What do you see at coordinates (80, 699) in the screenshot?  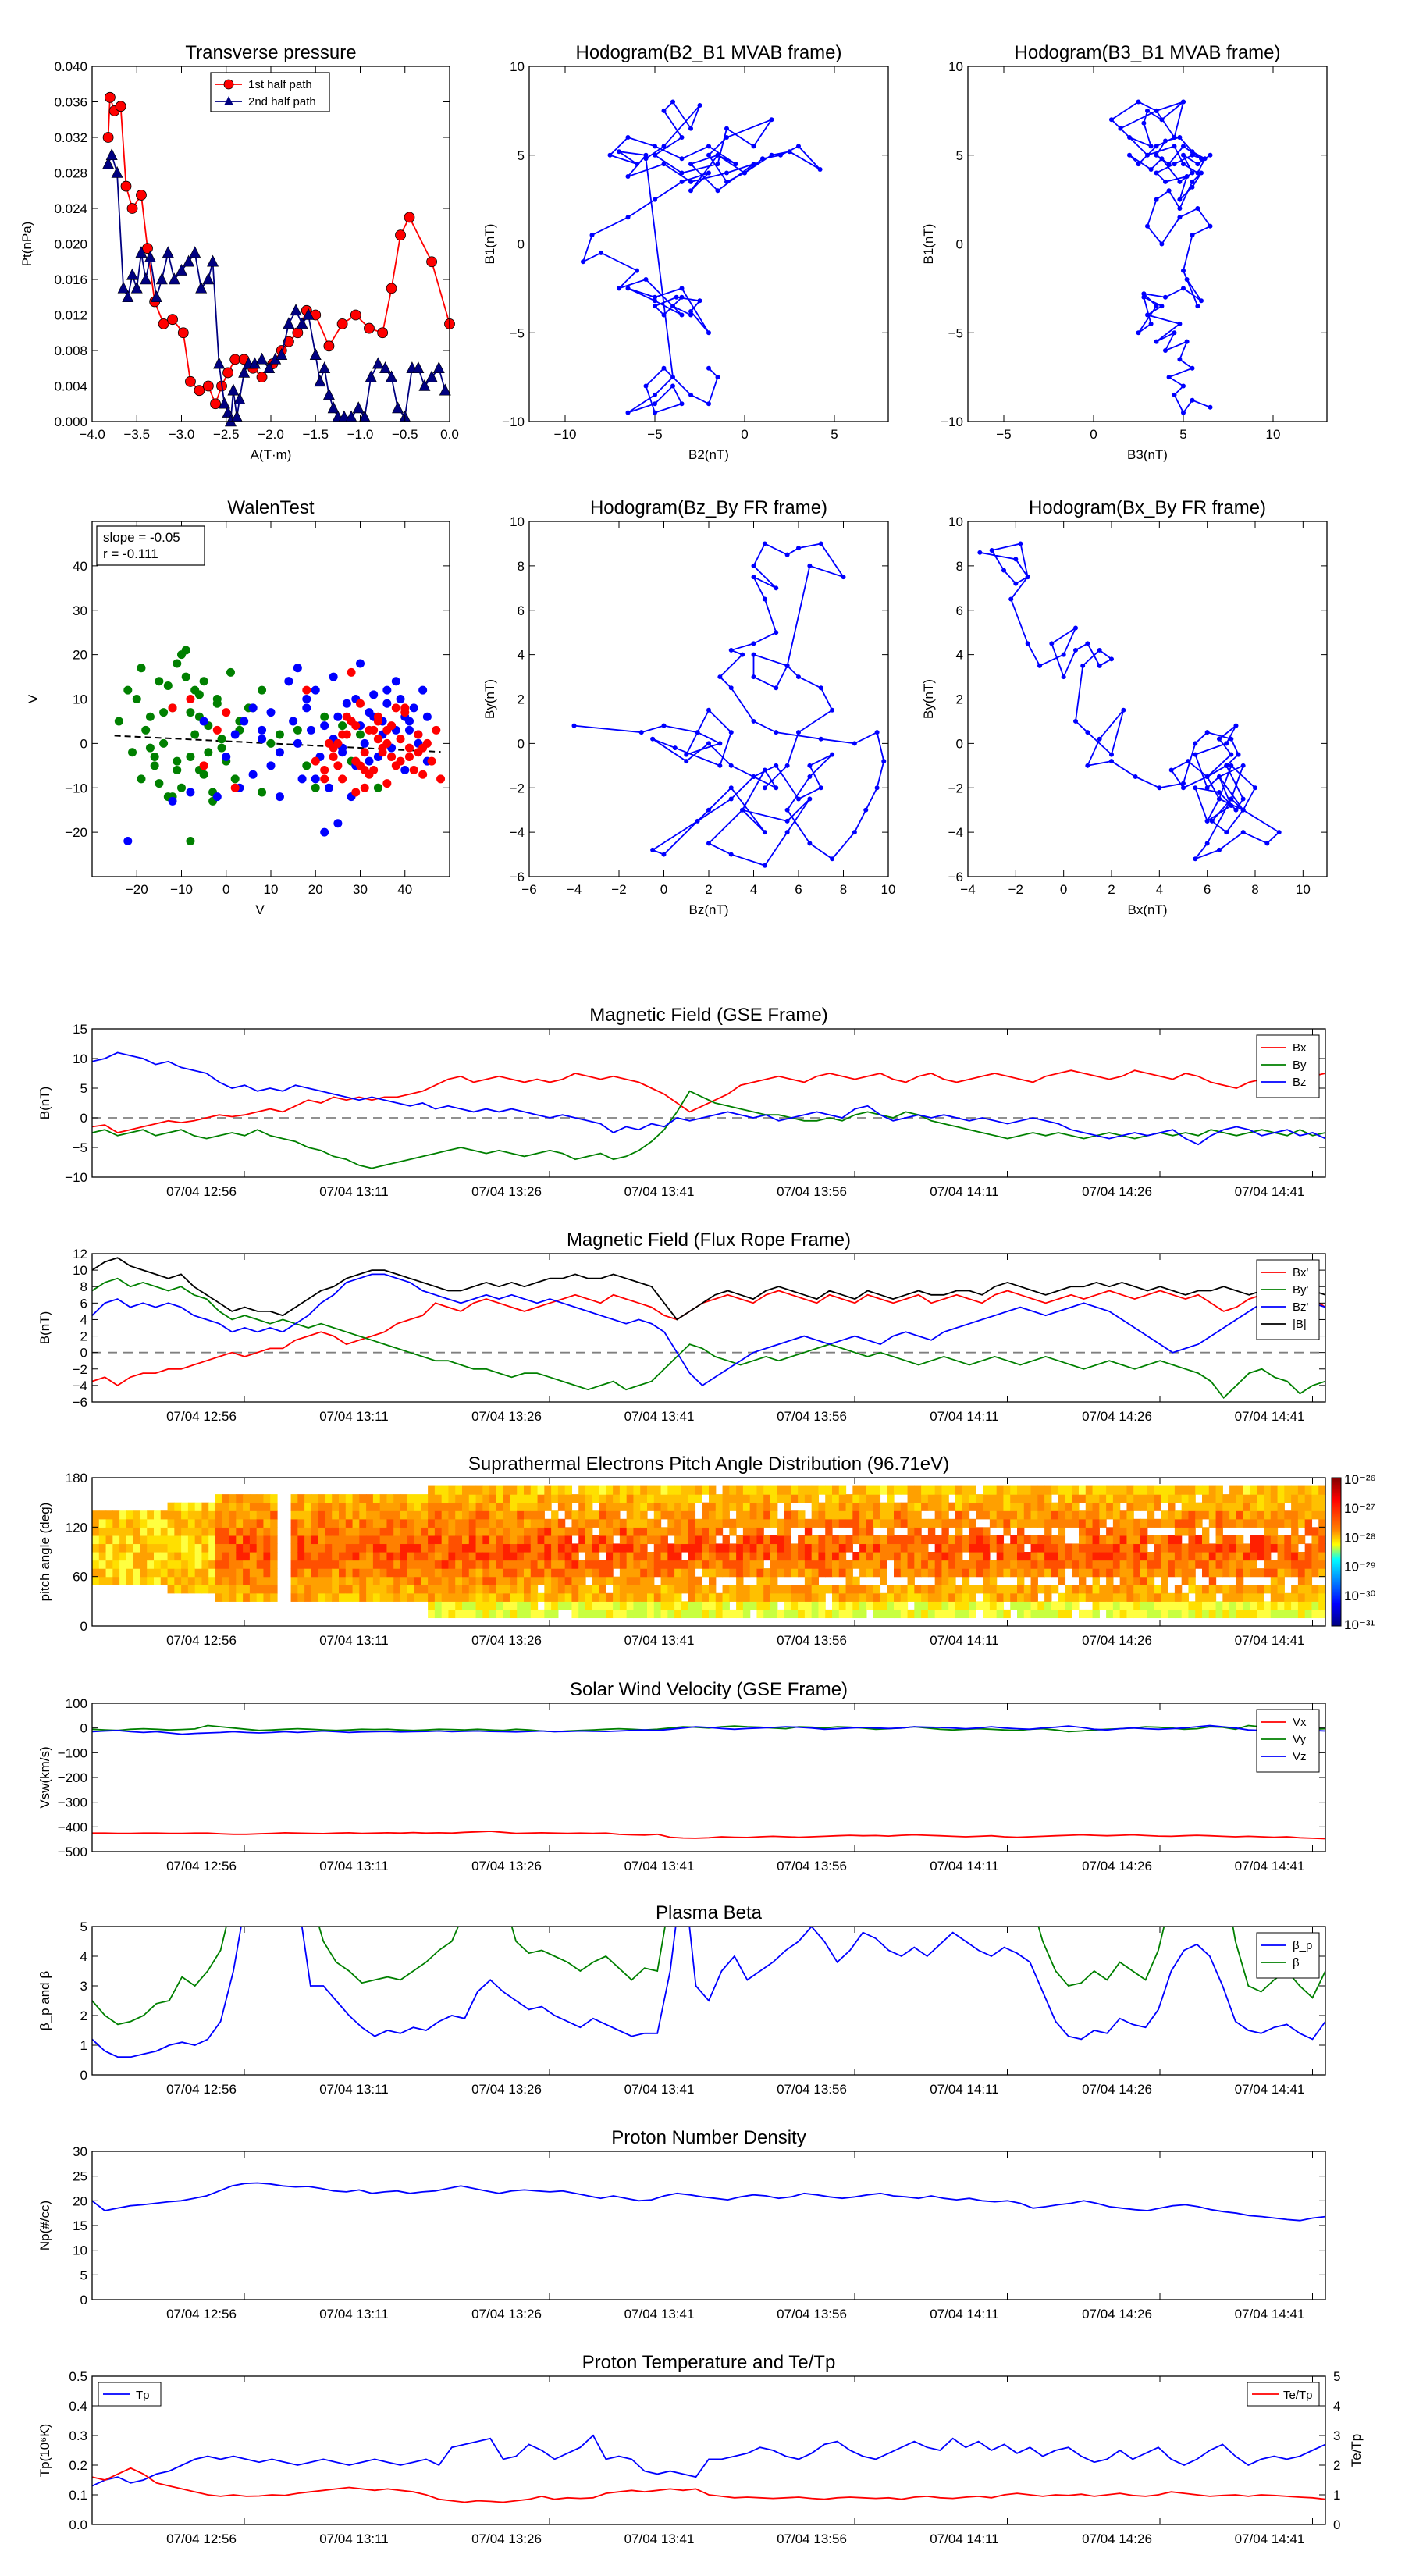 I see `y-tick-label: 10` at bounding box center [80, 699].